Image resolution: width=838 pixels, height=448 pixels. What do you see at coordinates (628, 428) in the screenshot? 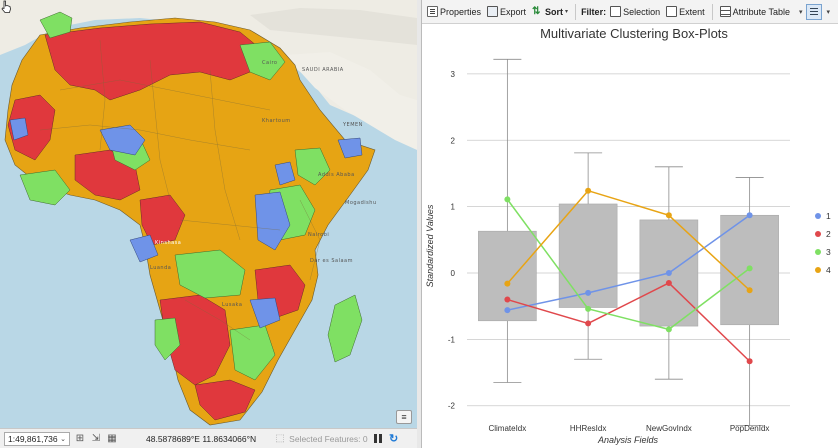
I see `x-tick-labels: ClimateIdx HHResIdx NewGovIndx PopDenIdx` at bounding box center [628, 428].